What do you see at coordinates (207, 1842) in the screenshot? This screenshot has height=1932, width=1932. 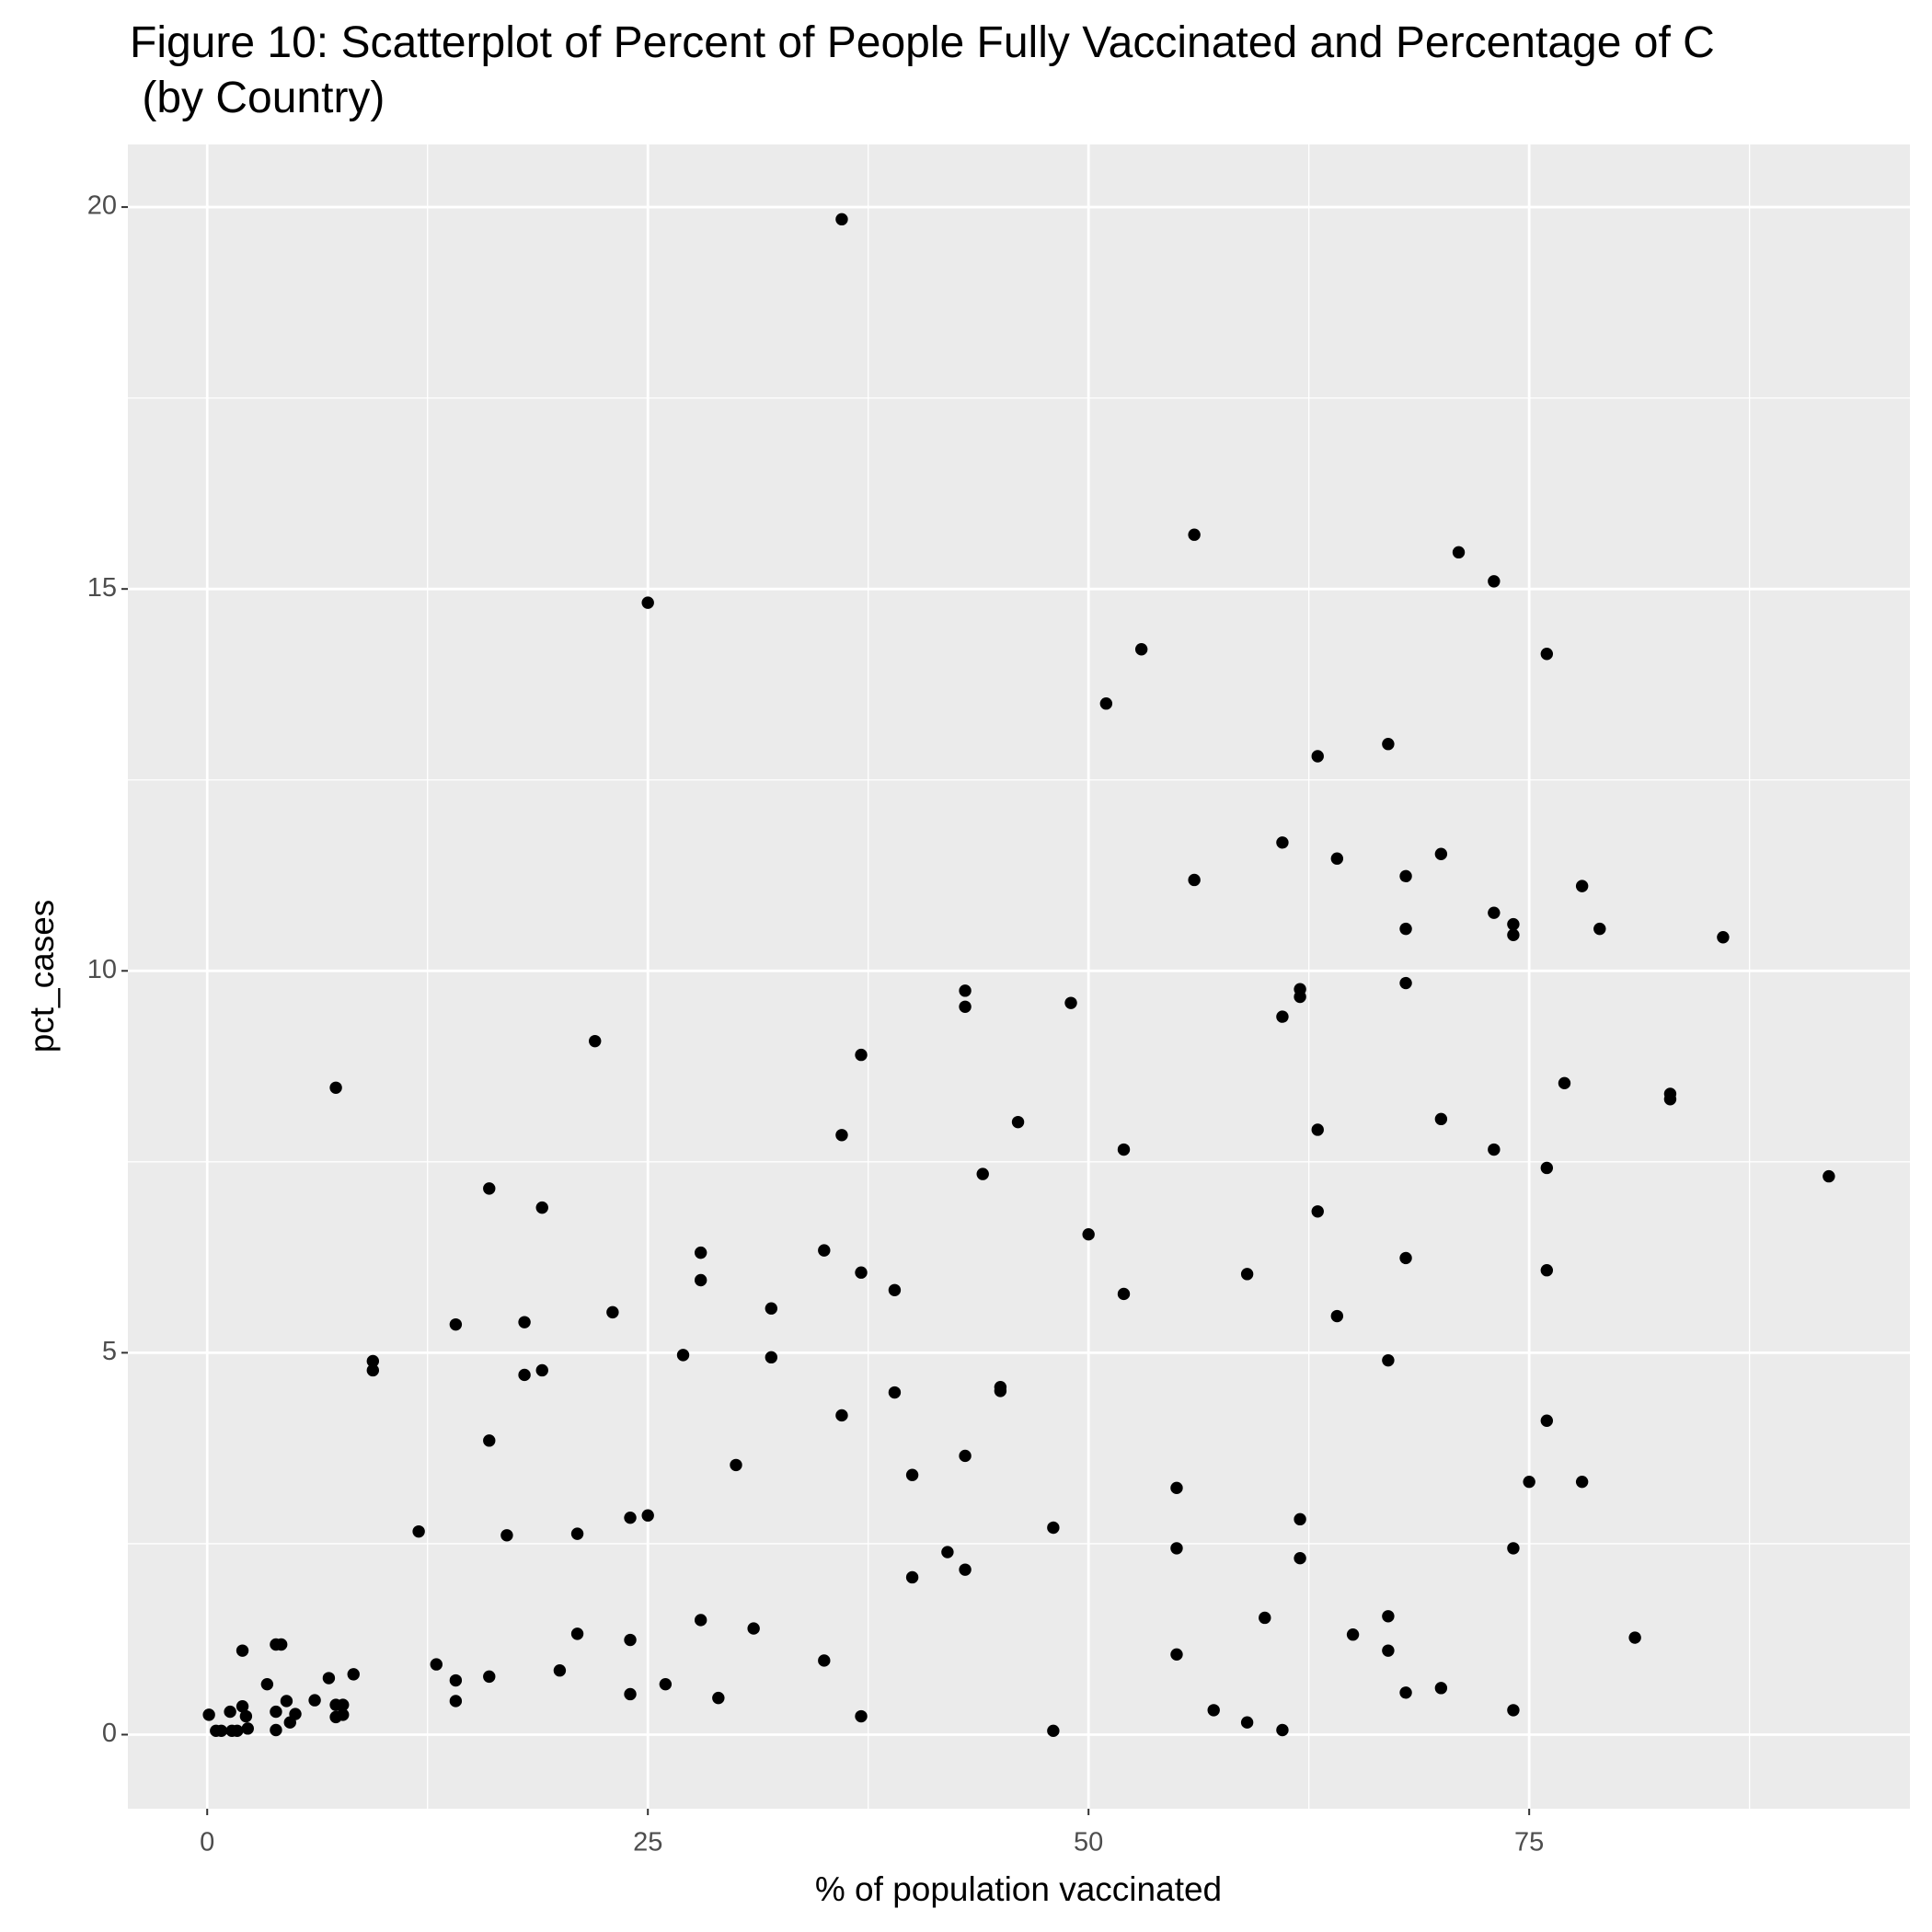 I see `x-tick-label: 0` at bounding box center [207, 1842].